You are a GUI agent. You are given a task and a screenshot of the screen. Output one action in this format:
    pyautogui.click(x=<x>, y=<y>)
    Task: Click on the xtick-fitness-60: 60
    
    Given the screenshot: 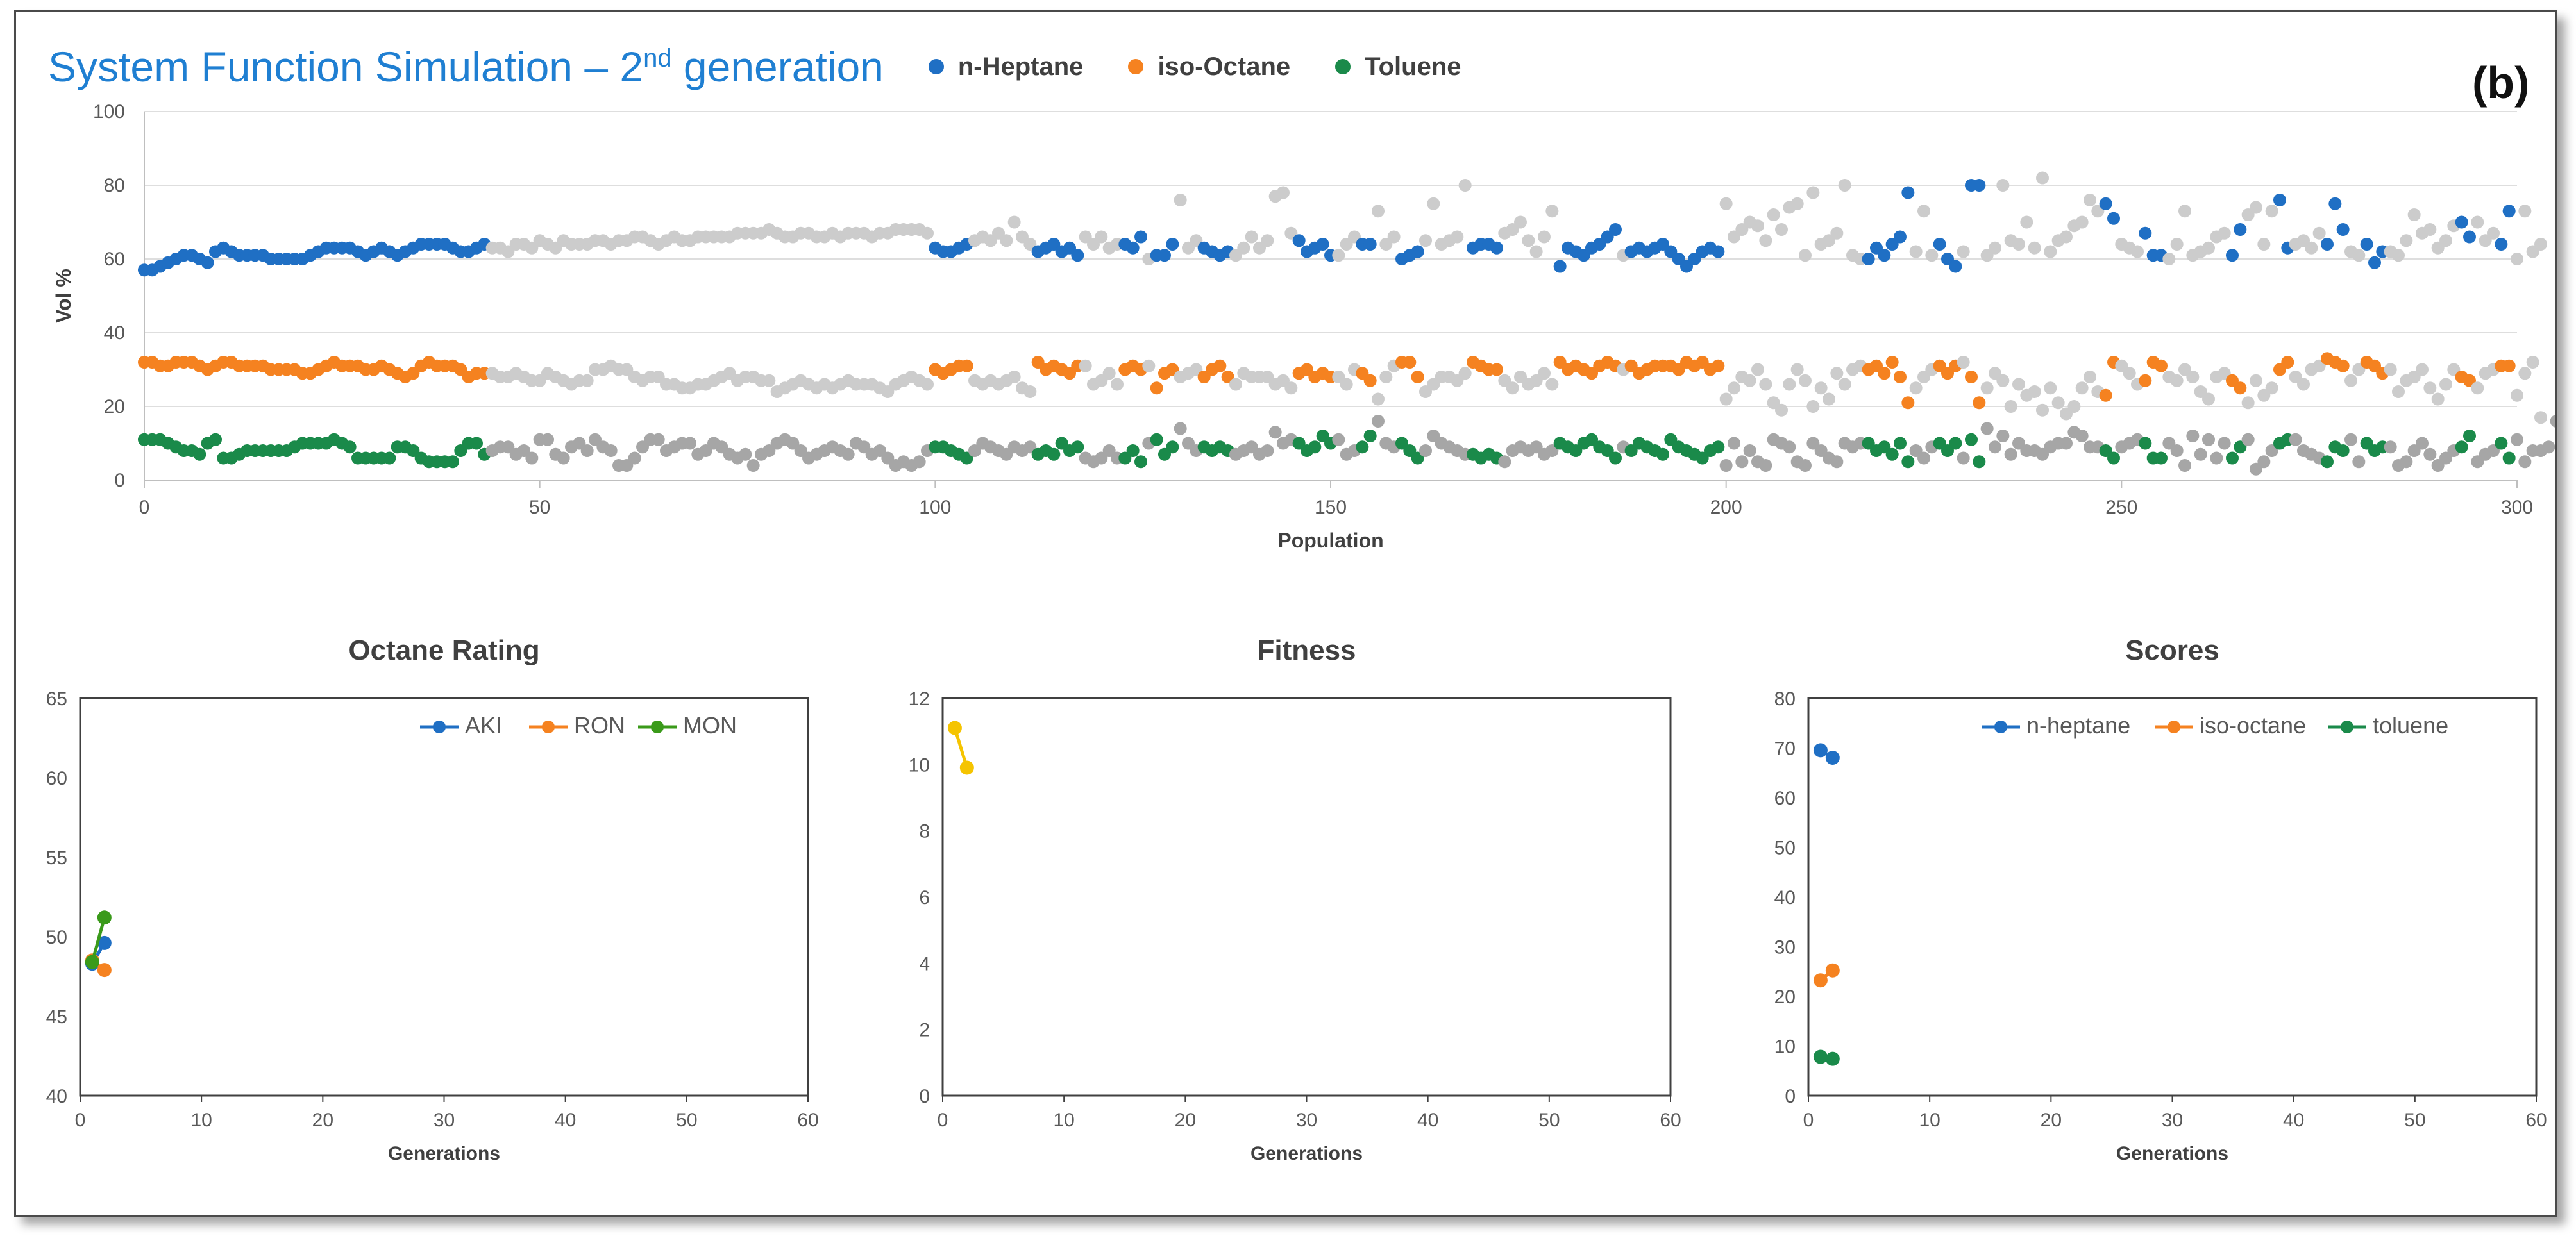 What is the action you would take?
    pyautogui.click(x=1670, y=1120)
    